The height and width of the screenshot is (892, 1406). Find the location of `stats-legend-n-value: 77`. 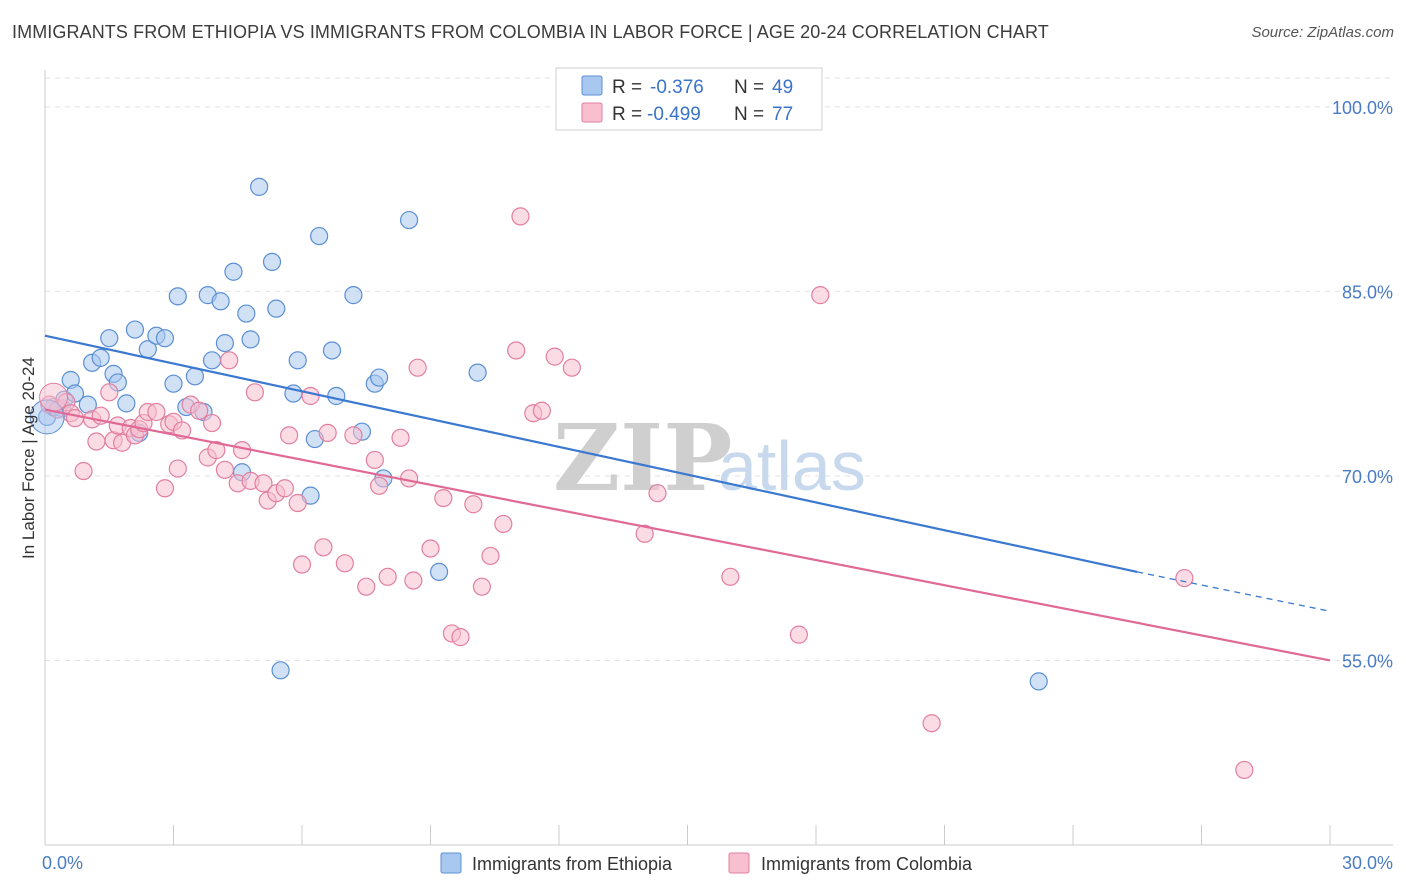

stats-legend-n-value: 77 is located at coordinates (782, 114).